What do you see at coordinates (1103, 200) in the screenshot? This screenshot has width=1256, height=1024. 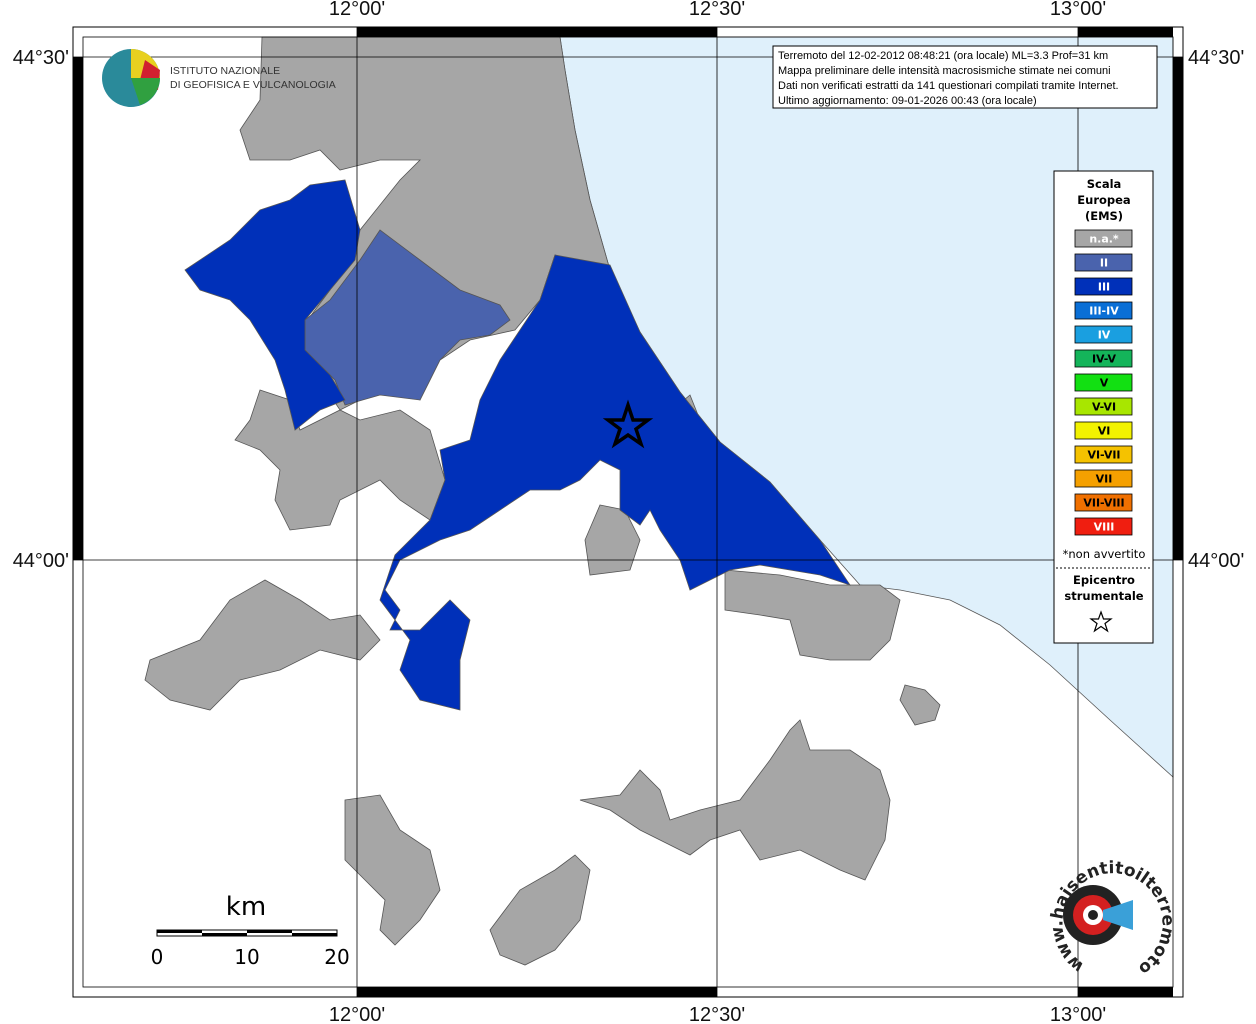 I see `legend-title: Europea` at bounding box center [1103, 200].